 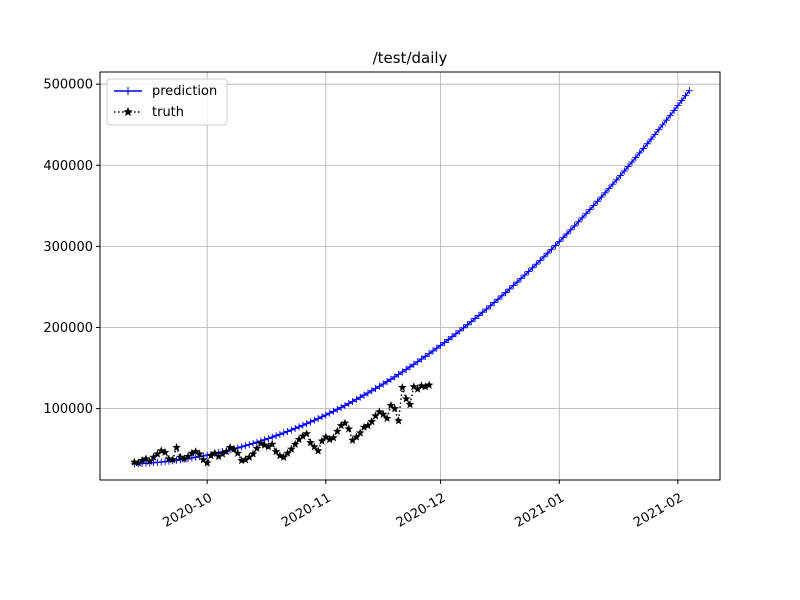 What do you see at coordinates (167, 102) in the screenshot?
I see `legend: prediction truth` at bounding box center [167, 102].